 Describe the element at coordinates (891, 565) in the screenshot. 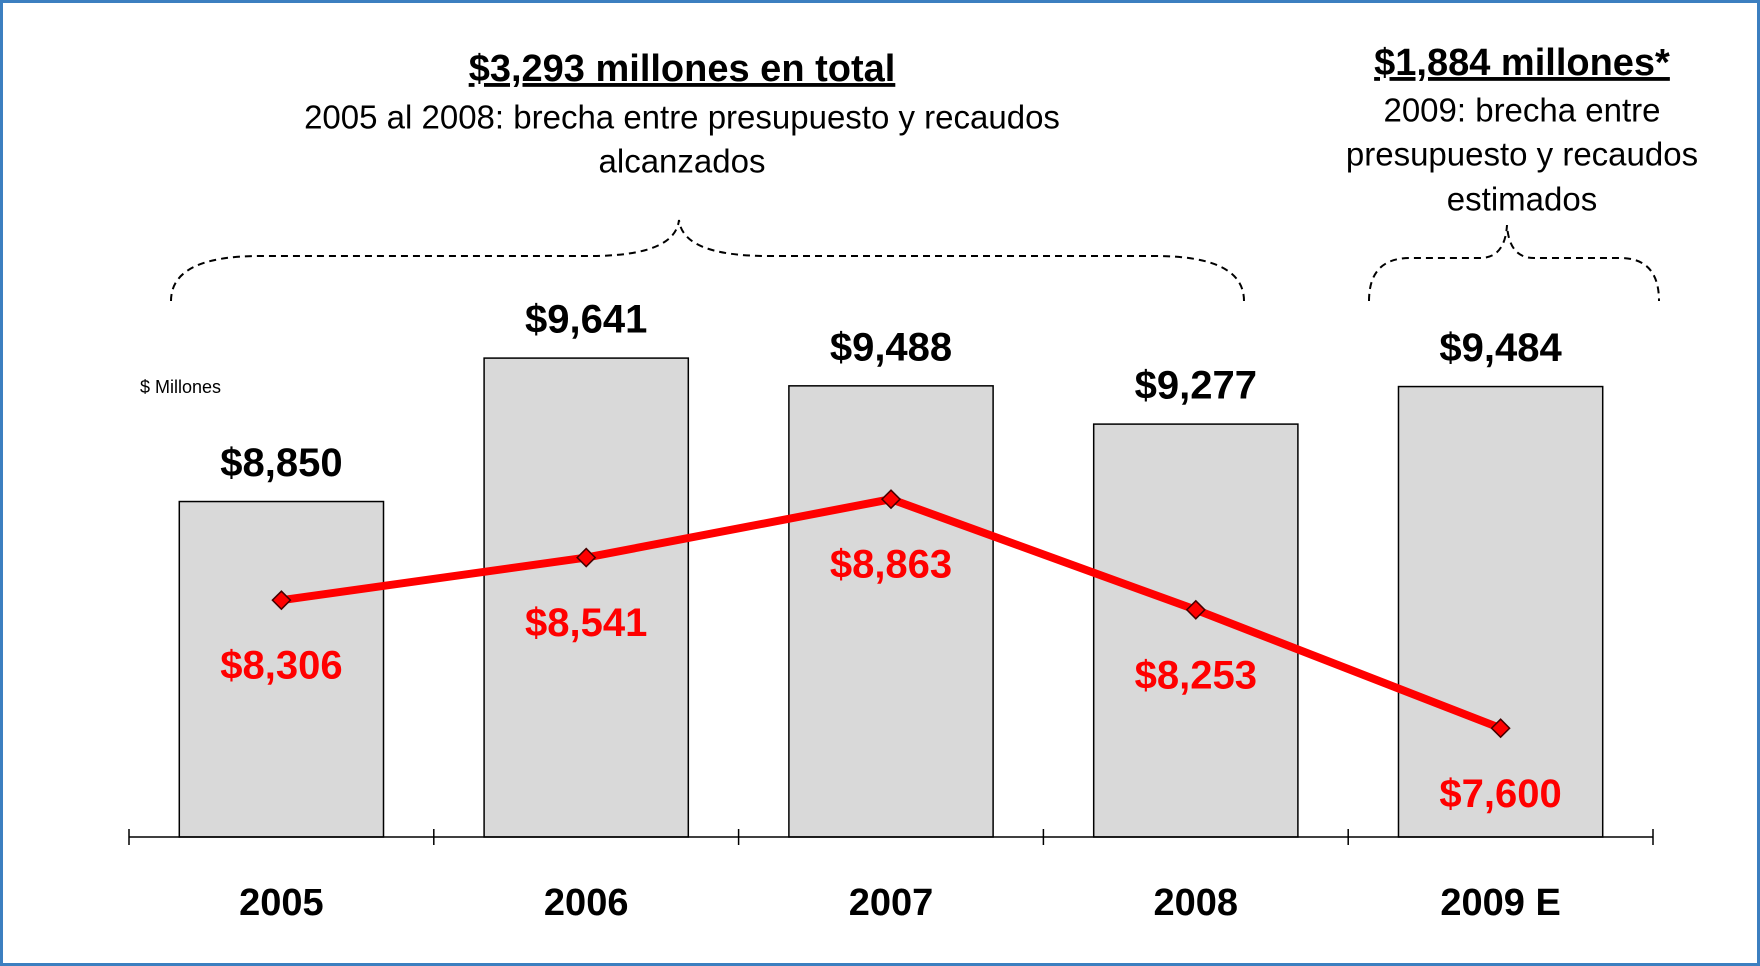

I see `line-value-label: $8,863` at that location.